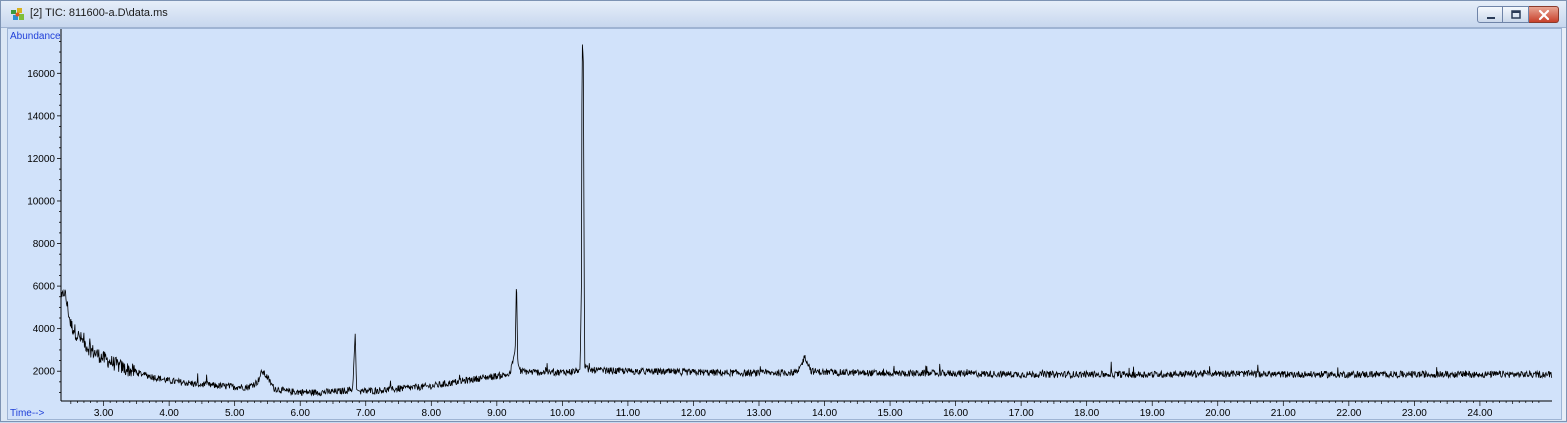 This screenshot has height=423, width=1567. What do you see at coordinates (497, 413) in the screenshot?
I see `x-tick-label: 9.00` at bounding box center [497, 413].